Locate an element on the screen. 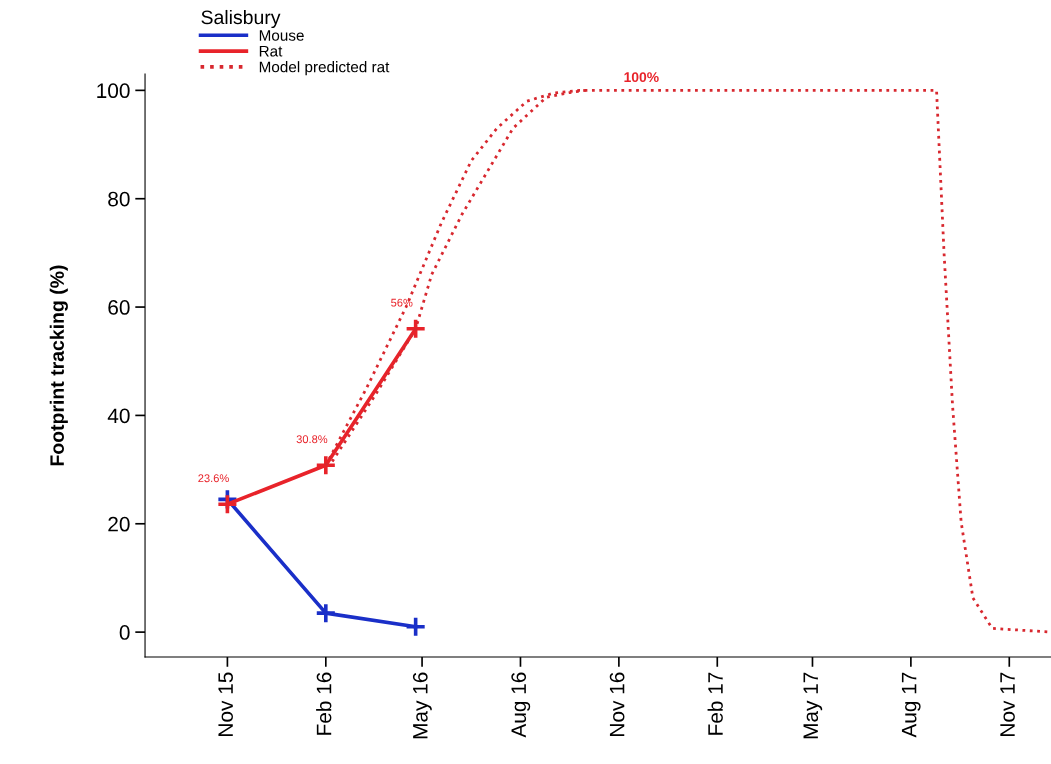 This screenshot has height=764, width=1051. legend-label: Rat is located at coordinates (271, 51).